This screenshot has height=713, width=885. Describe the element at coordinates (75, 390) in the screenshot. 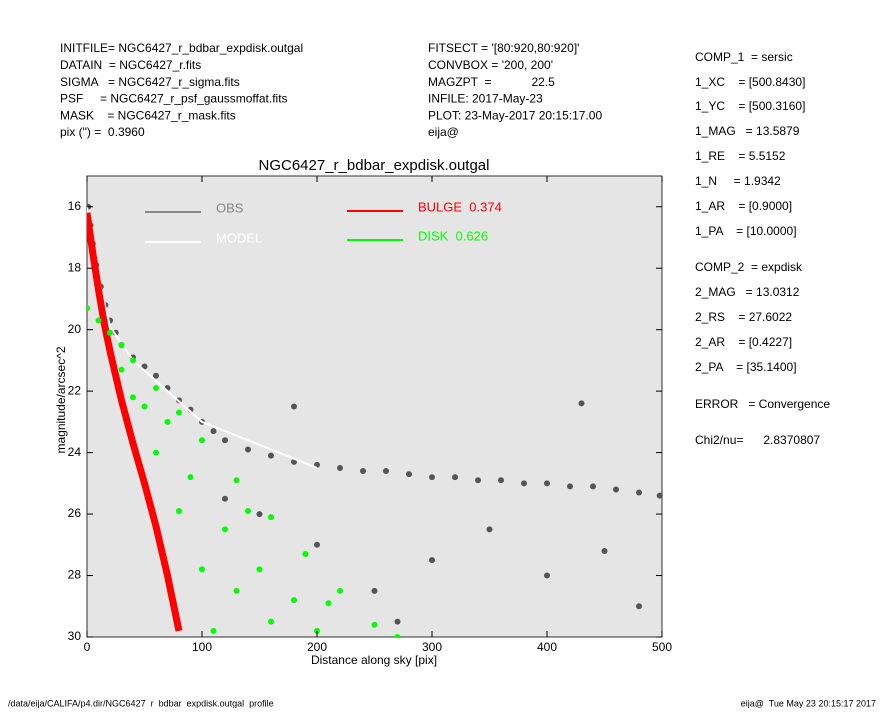

I see `y-tick-label: 22` at that location.